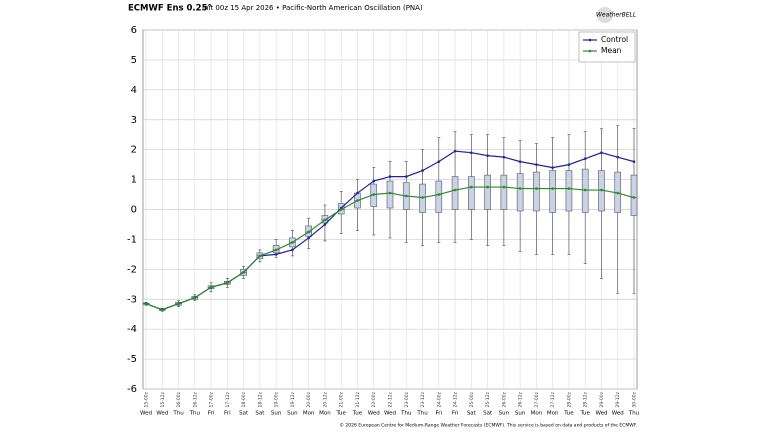  Describe the element at coordinates (134, 210) in the screenshot. I see `y-tick-label: 0` at that location.